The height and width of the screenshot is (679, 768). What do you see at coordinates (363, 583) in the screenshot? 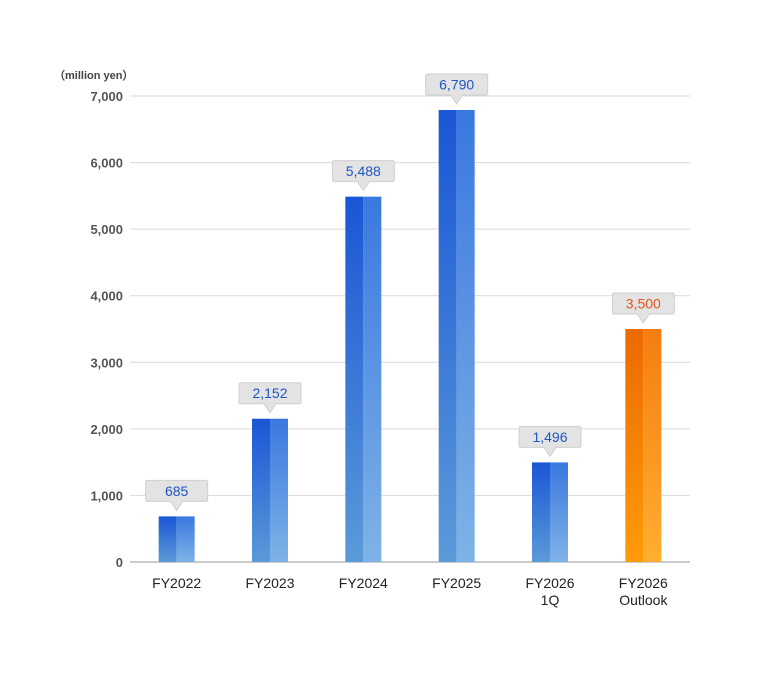
I see `x-tick-label-2: FY2024` at bounding box center [363, 583].